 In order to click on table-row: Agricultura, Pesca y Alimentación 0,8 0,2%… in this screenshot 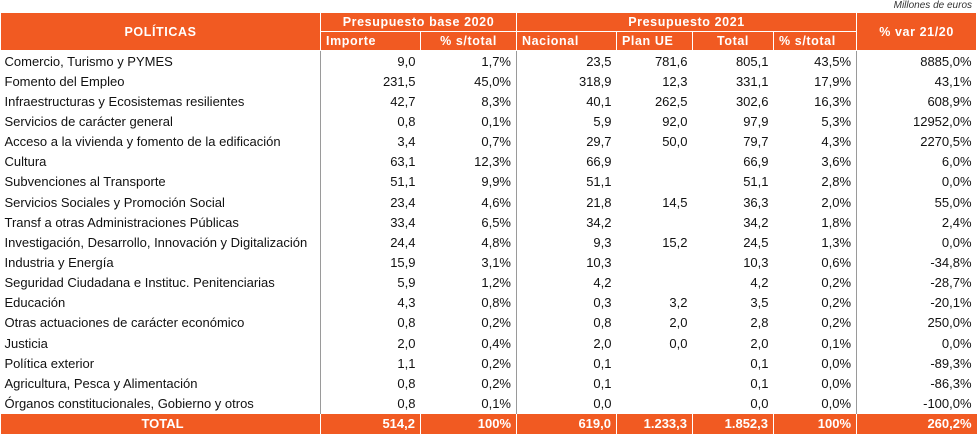, I will do `click(488, 383)`.